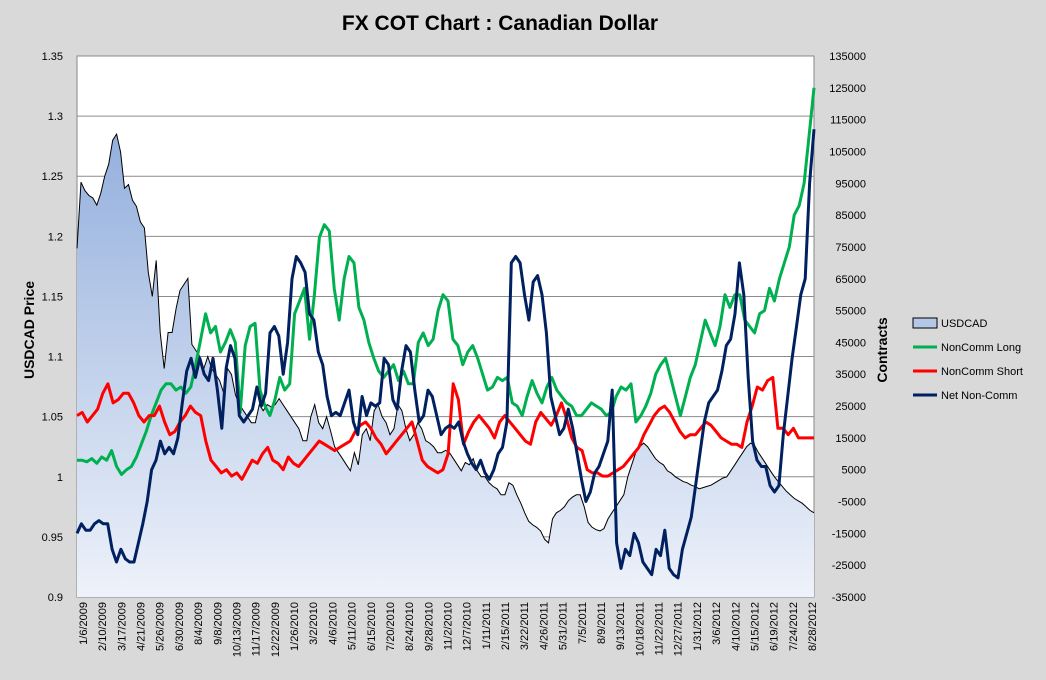  I want to click on x-tick-label: 4/10/2012, so click(736, 626).